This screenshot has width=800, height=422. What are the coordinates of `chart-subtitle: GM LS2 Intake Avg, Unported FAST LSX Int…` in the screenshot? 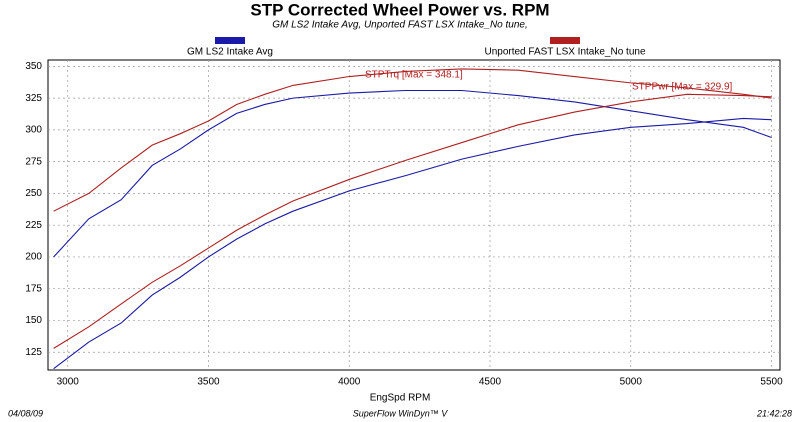 It's located at (400, 25).